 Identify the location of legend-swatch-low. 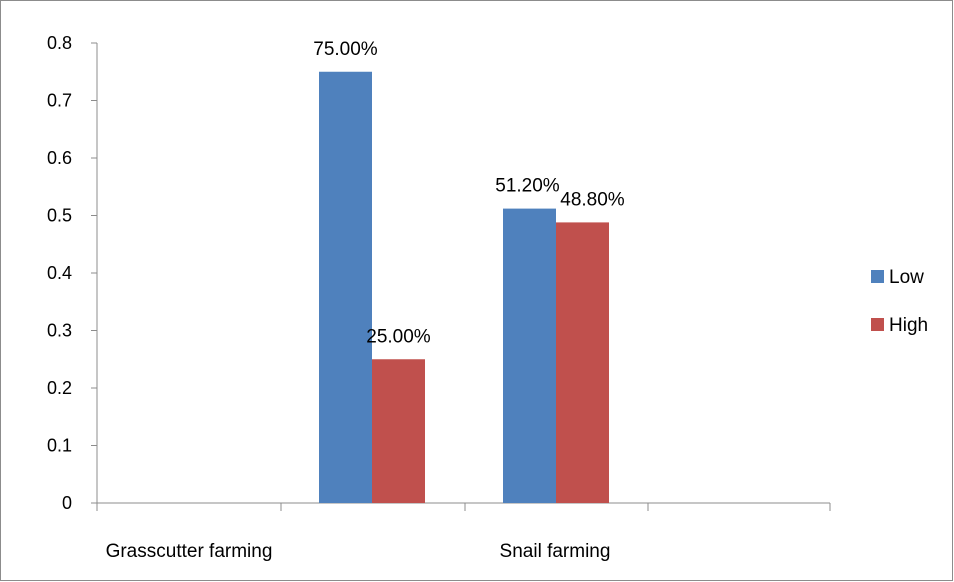
(877, 276).